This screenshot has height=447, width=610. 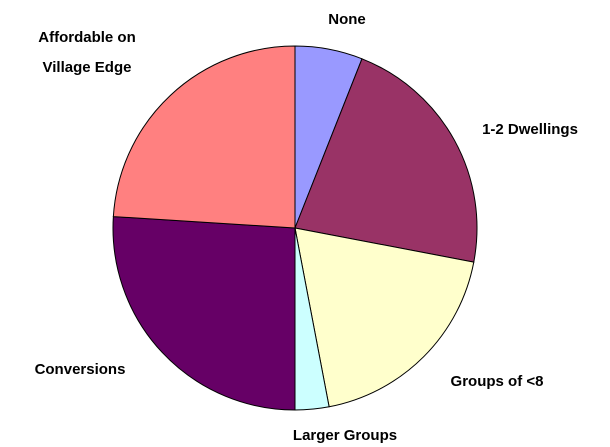 What do you see at coordinates (347, 19) in the screenshot?
I see `slice-label: None` at bounding box center [347, 19].